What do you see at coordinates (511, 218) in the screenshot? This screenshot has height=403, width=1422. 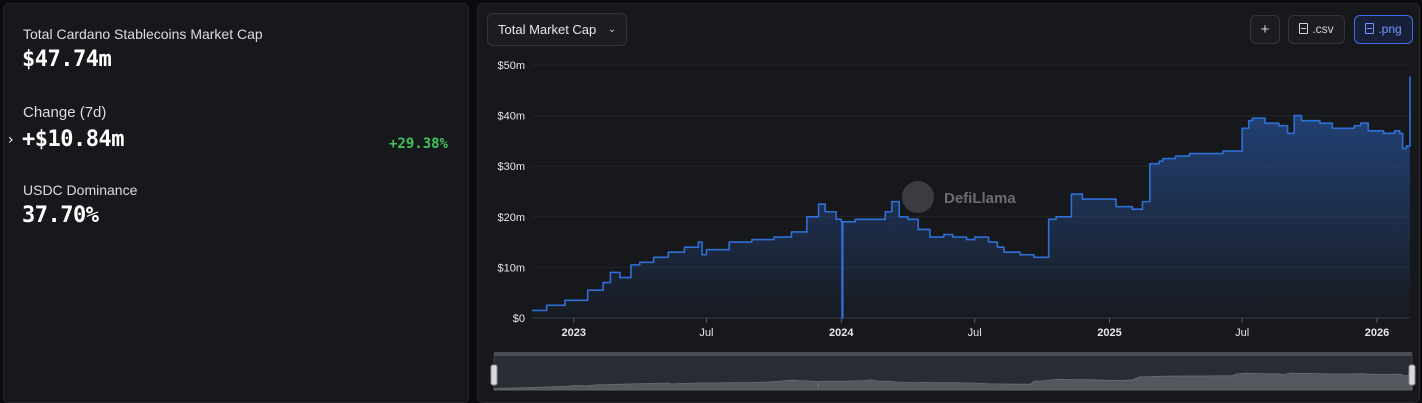 I see `y-tick-label: $20m` at bounding box center [511, 218].